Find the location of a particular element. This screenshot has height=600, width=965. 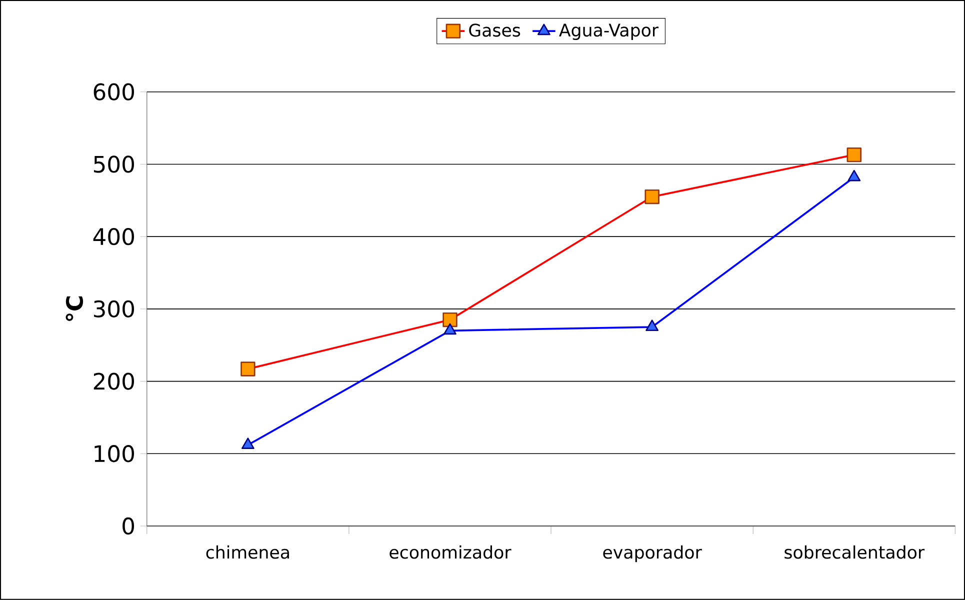

y-tick-label: 500 is located at coordinates (114, 164).